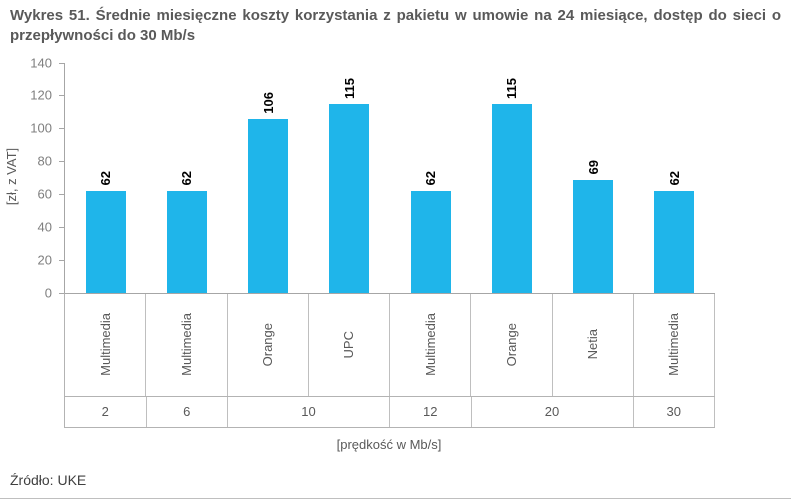  I want to click on speed-group-label: 20, so click(553, 411).